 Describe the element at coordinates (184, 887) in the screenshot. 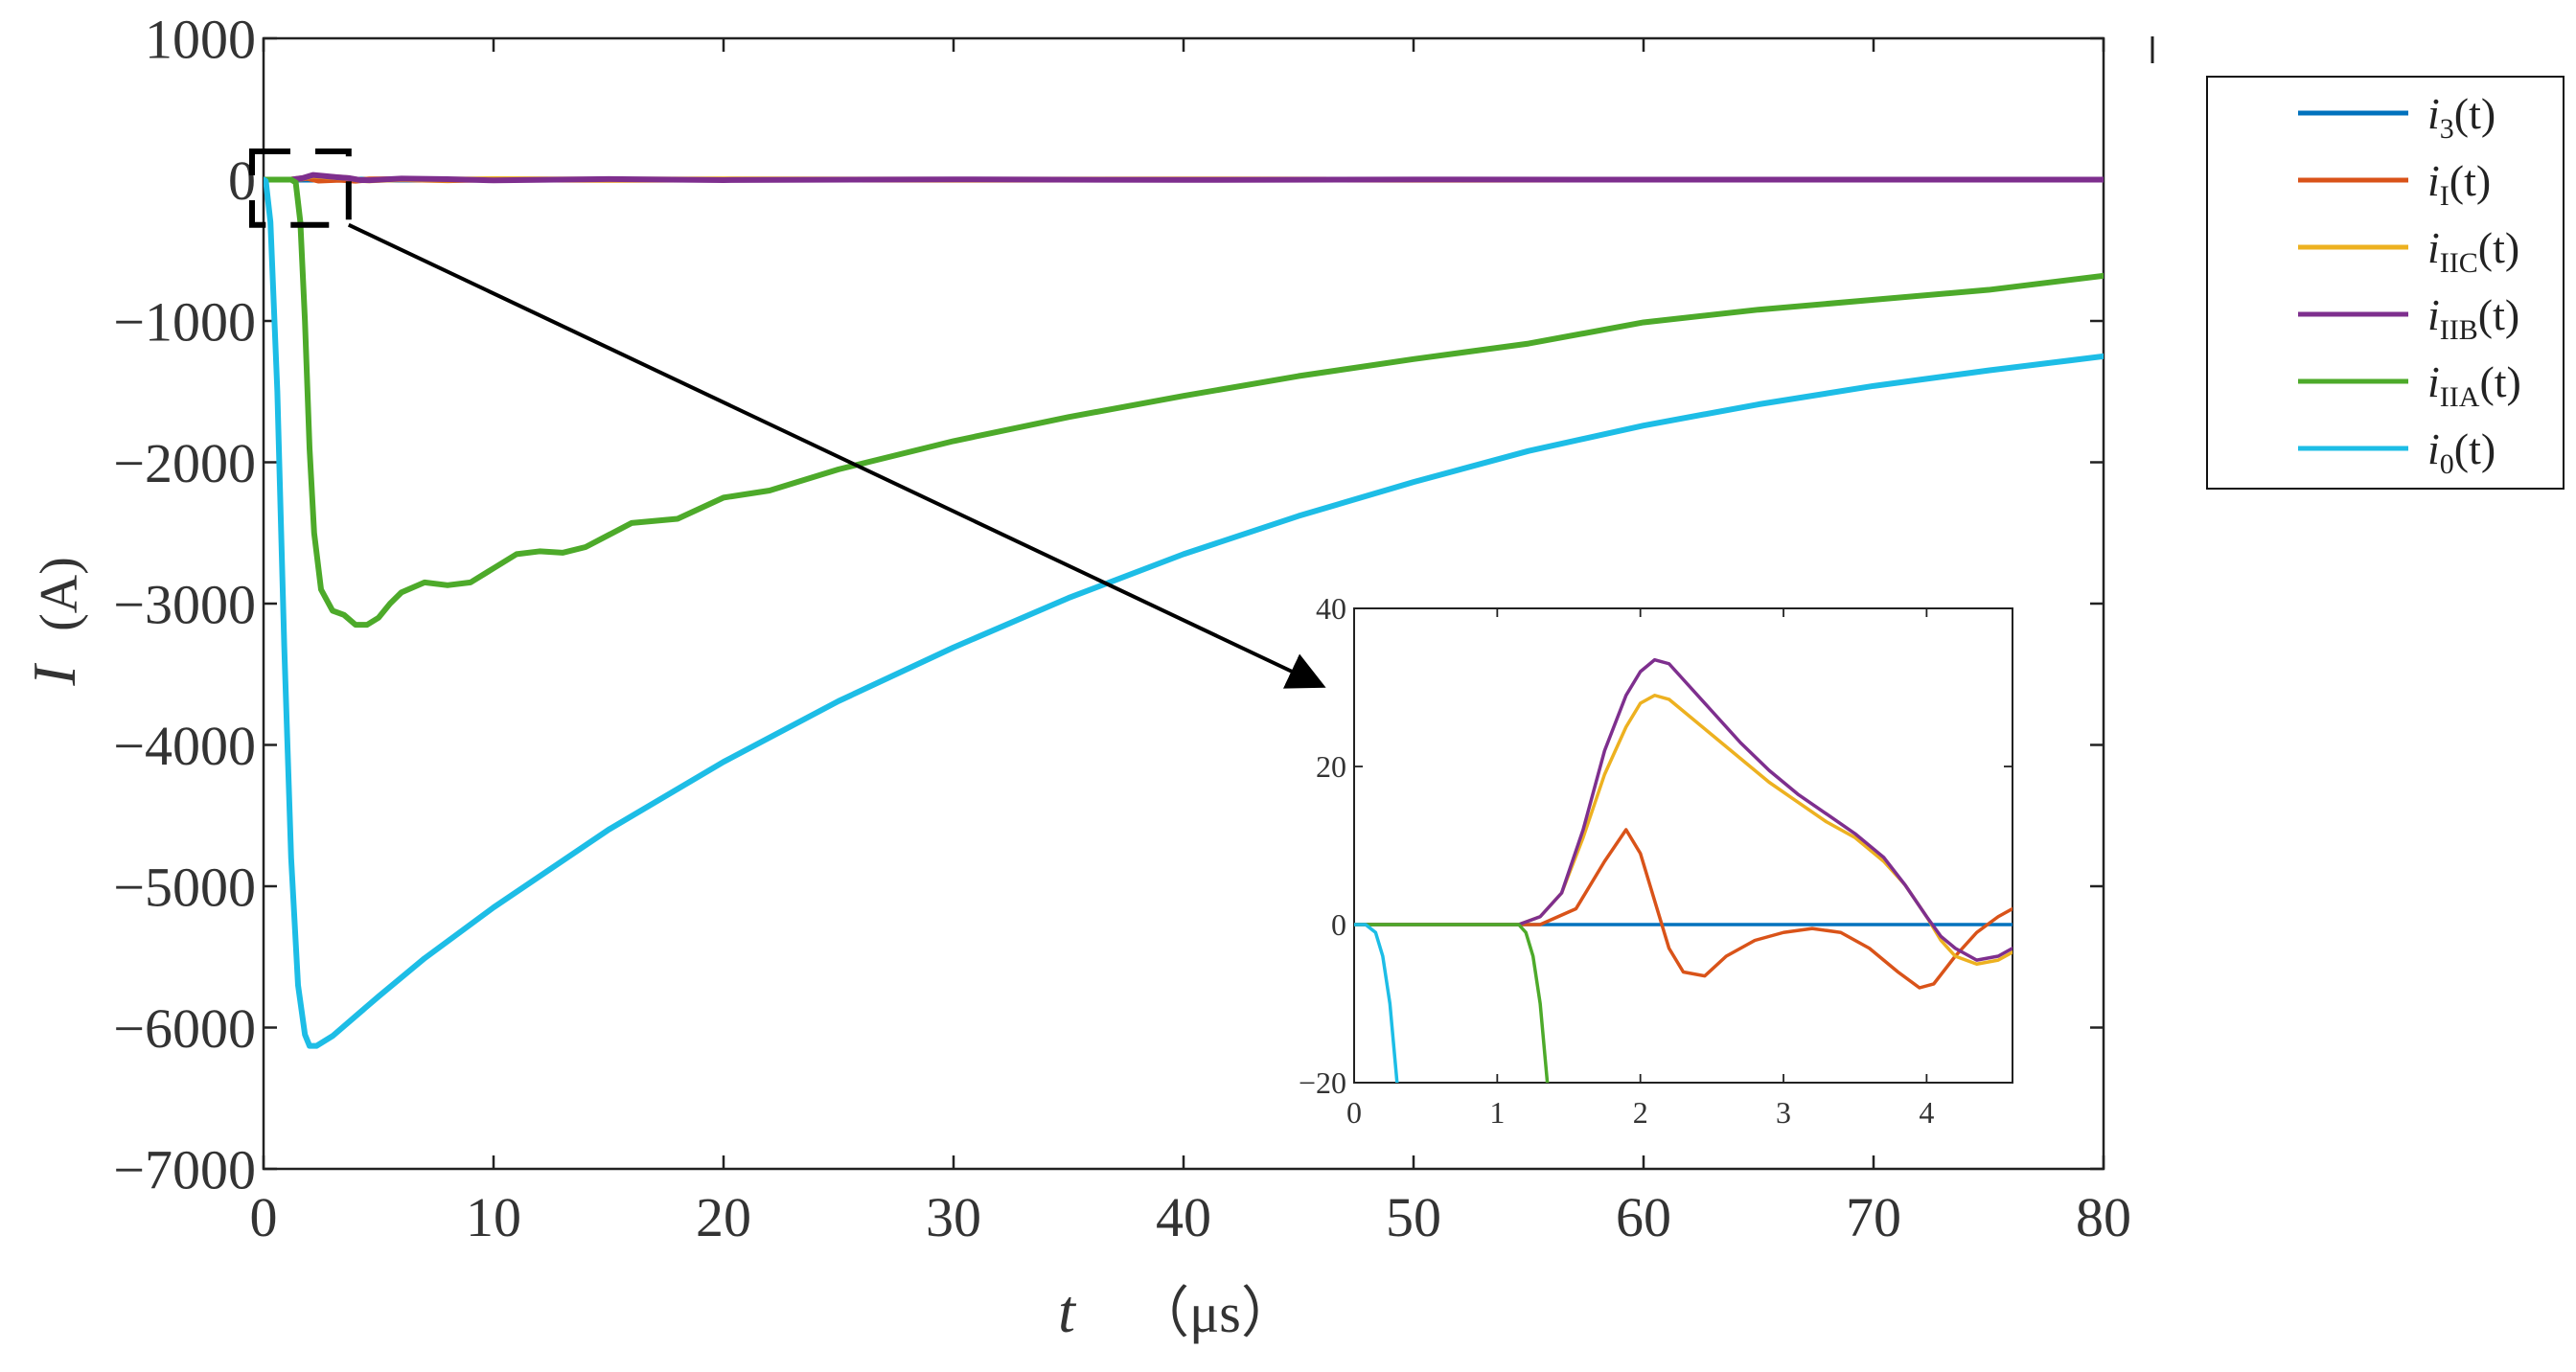

I see `main-ytick-label: −5000` at that location.